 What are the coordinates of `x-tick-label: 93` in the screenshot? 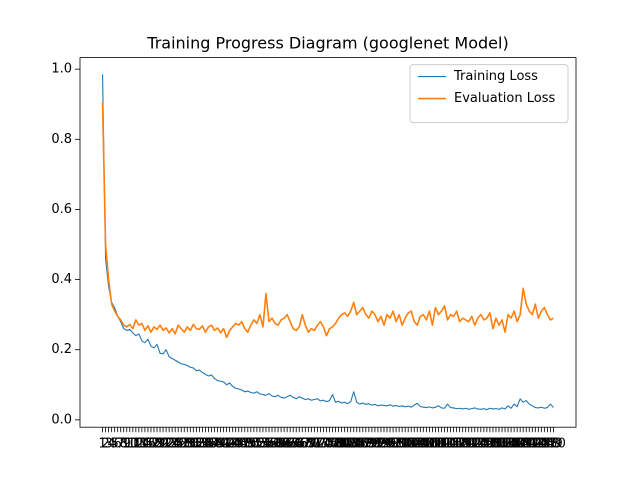 It's located at (381, 444).